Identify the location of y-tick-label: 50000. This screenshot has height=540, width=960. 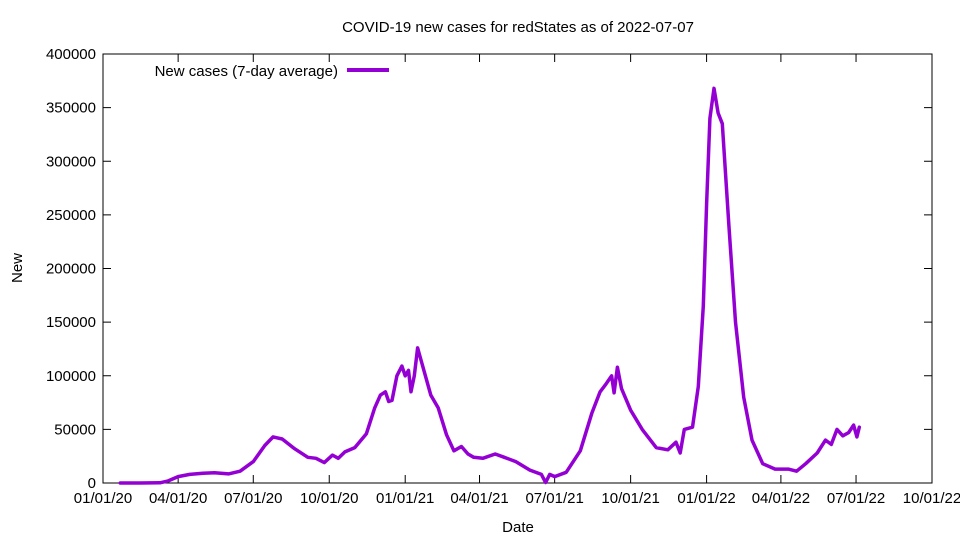
(75, 429).